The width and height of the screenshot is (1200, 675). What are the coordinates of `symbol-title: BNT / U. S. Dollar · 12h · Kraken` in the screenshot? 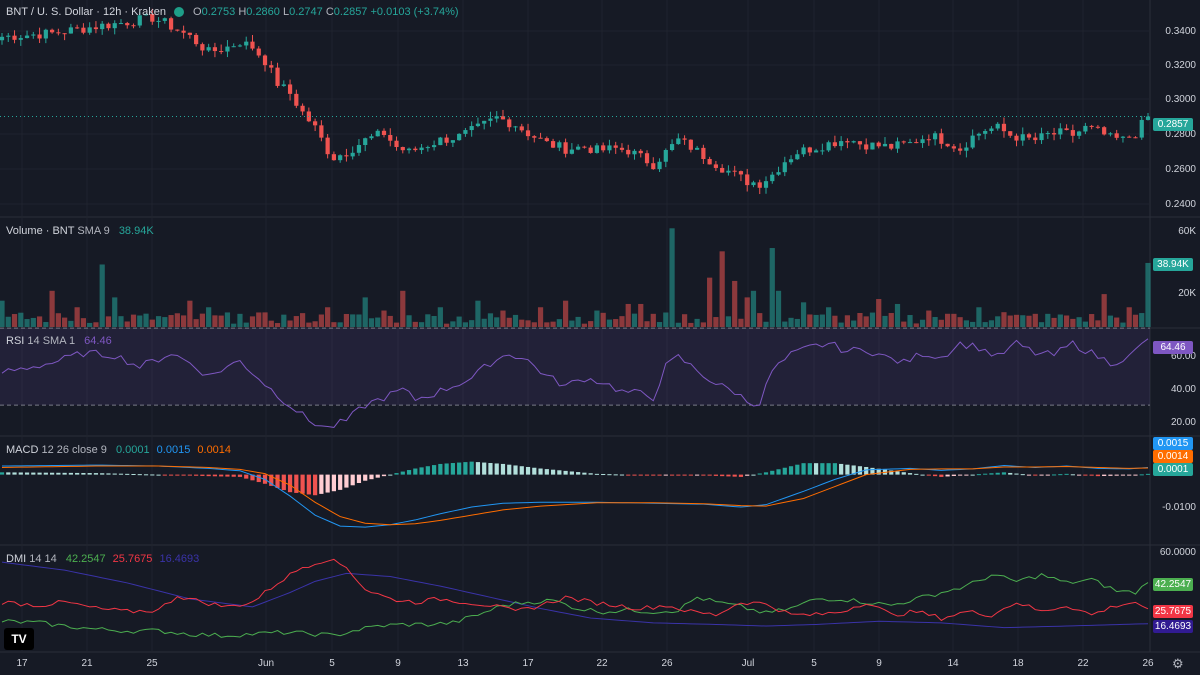 It's located at (86, 12).